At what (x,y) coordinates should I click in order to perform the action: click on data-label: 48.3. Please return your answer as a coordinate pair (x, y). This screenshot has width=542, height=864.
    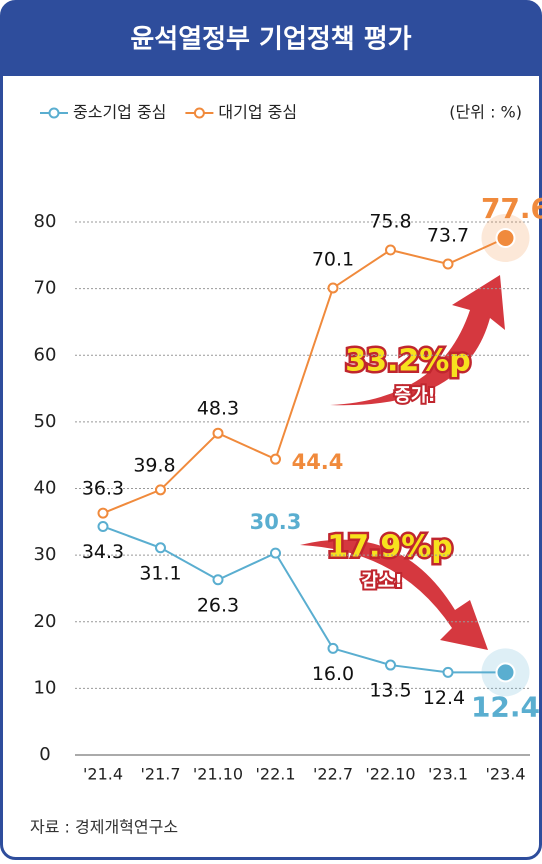
    Looking at the image, I should click on (218, 409).